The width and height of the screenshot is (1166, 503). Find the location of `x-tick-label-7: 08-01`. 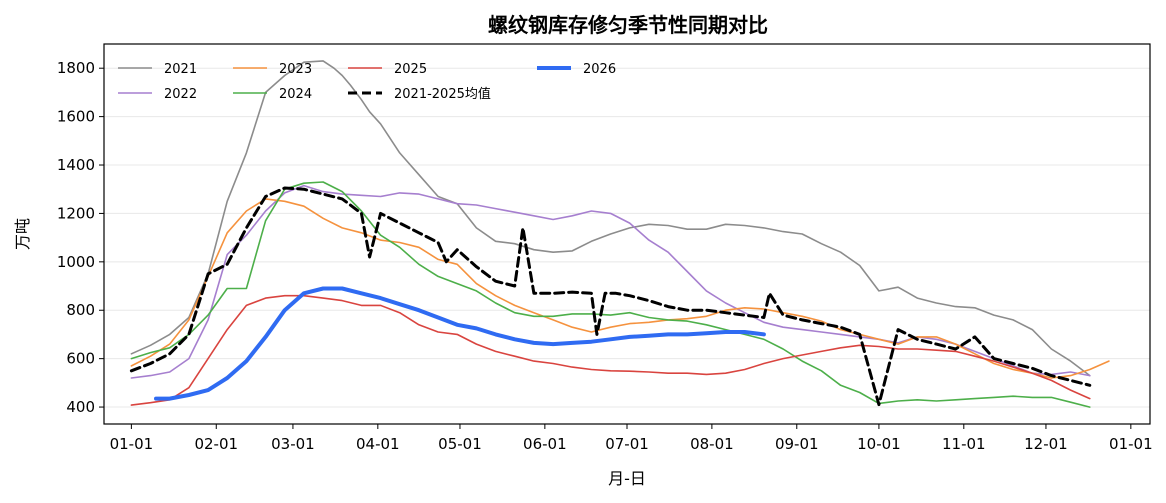

x-tick-label-7: 08-01 is located at coordinates (712, 444).